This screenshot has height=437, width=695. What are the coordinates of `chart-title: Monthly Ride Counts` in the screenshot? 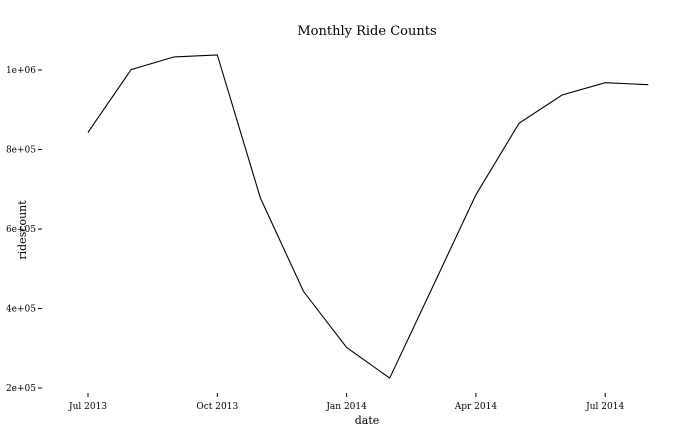 It's located at (366, 31).